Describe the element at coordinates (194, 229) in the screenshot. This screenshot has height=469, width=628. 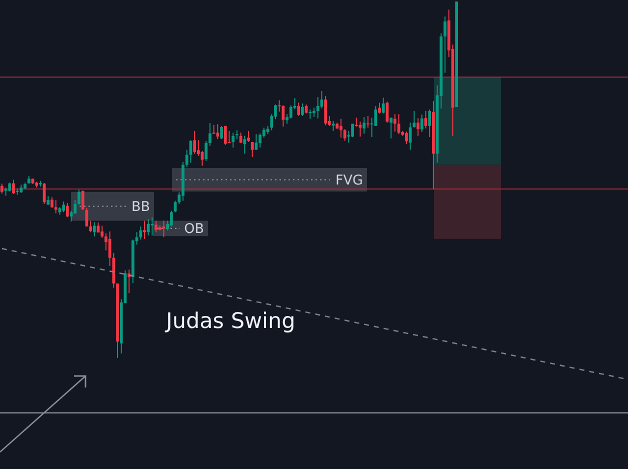
I see `band-label: OB` at that location.